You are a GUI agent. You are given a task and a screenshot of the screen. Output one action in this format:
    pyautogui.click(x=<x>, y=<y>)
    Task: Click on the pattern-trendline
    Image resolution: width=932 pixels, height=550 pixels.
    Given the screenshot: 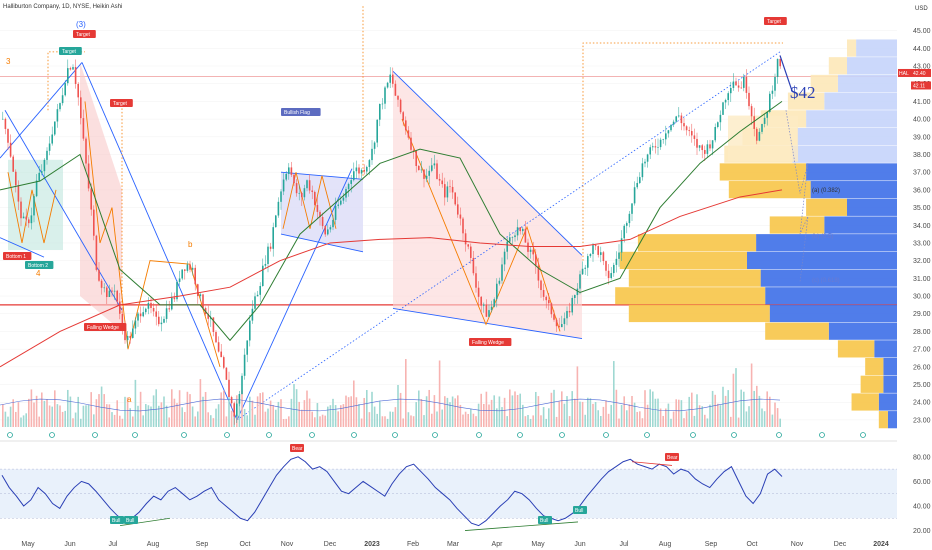 What is the action you would take?
    pyautogui.click(x=322, y=243)
    